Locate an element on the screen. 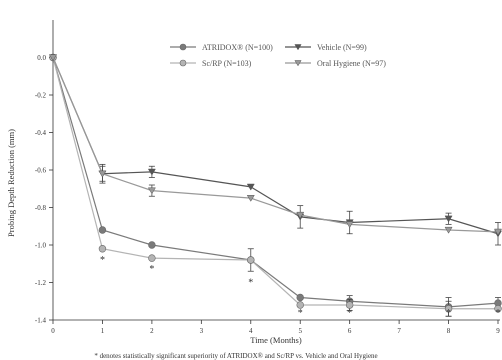 The height and width of the screenshot is (360, 502). legend-label: ATRIDOX® (N=100) is located at coordinates (237, 47).